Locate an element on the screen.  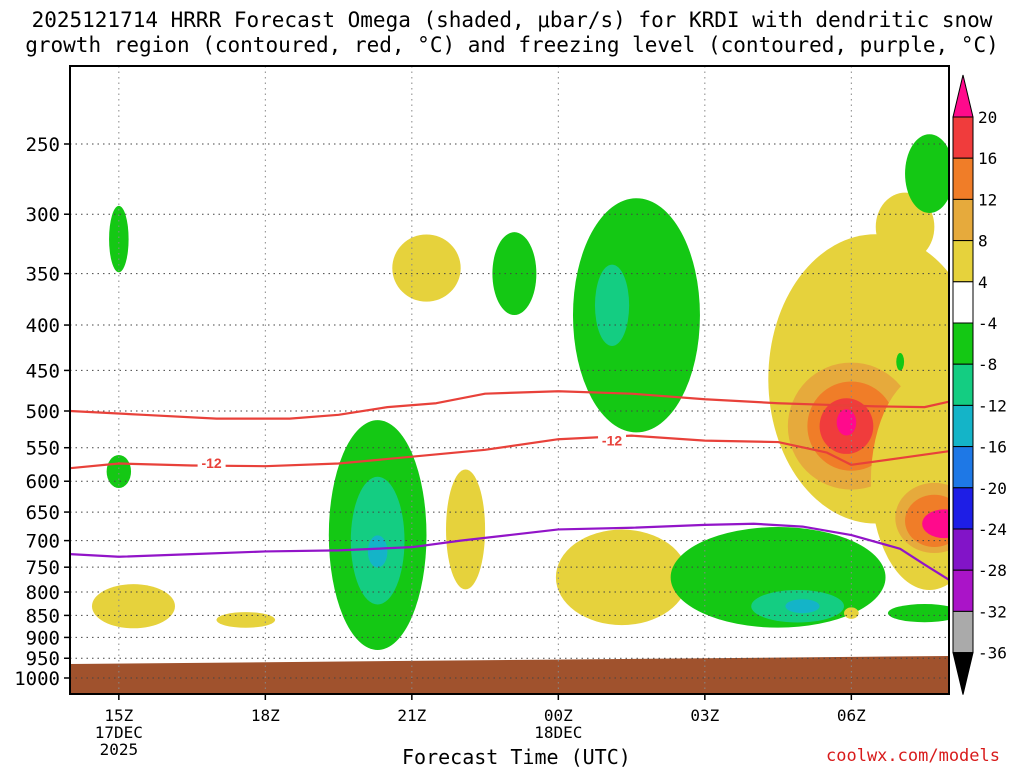
y-tick-label-750: 750 is located at coordinates (43, 568).